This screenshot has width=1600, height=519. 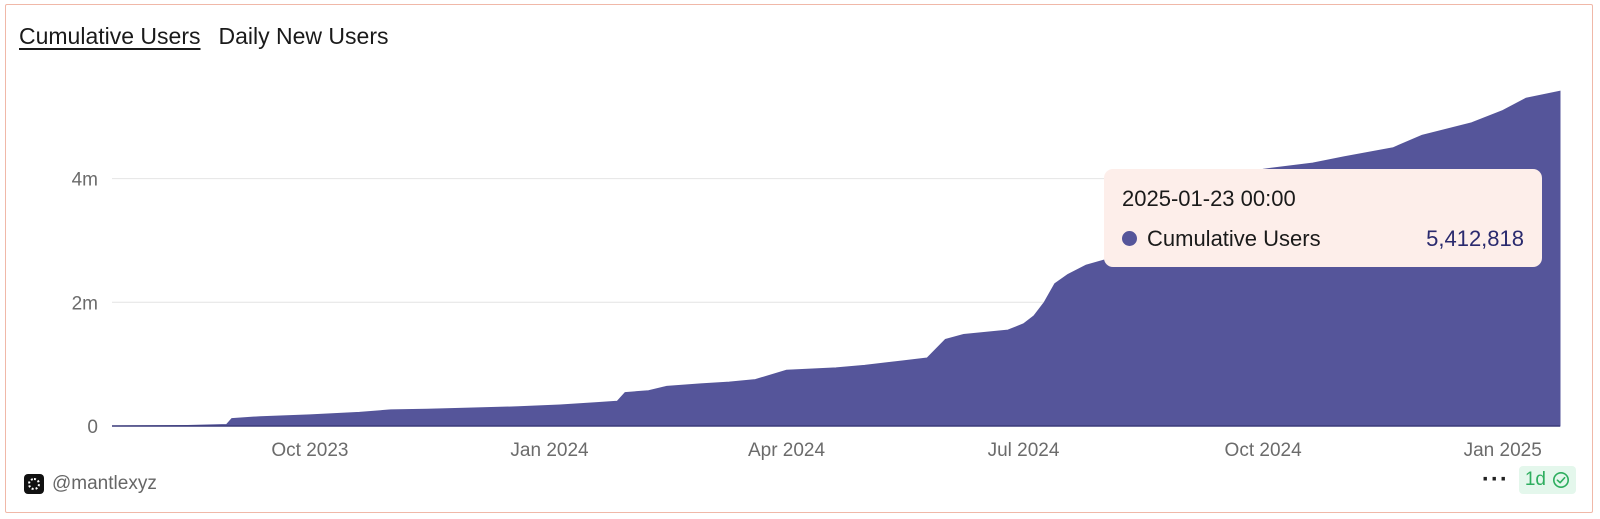 What do you see at coordinates (1503, 450) in the screenshot?
I see `x-tick-label: Jan 2025` at bounding box center [1503, 450].